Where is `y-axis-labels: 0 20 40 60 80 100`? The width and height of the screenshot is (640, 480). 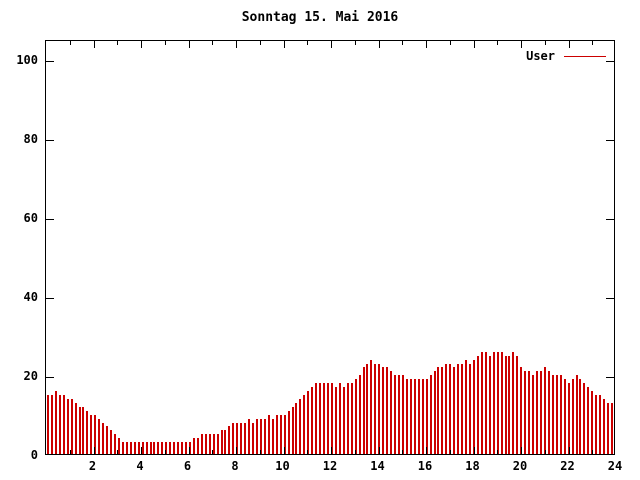
y-axis-labels: 0 20 40 60 80 100 is located at coordinates (20, 240).